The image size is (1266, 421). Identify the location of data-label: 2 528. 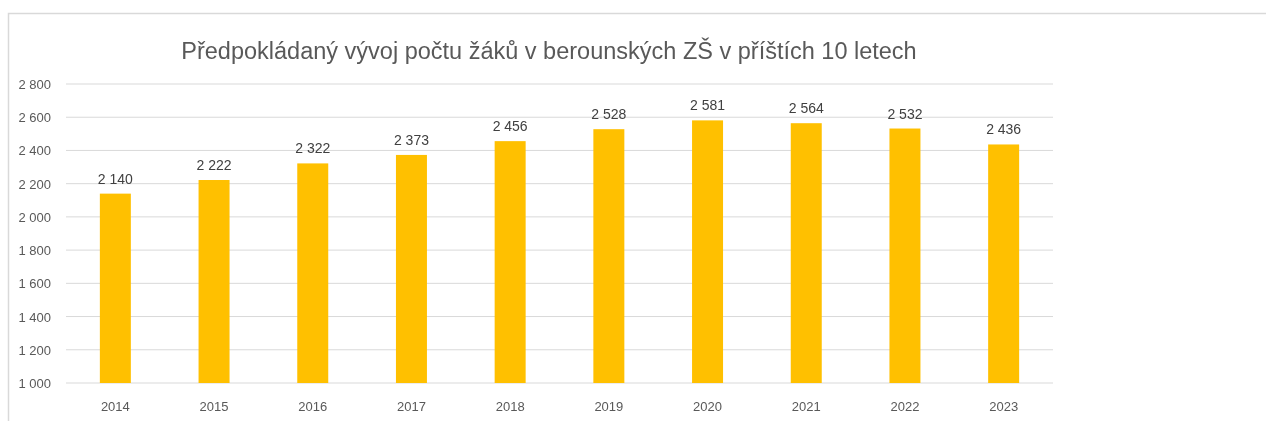
(609, 114).